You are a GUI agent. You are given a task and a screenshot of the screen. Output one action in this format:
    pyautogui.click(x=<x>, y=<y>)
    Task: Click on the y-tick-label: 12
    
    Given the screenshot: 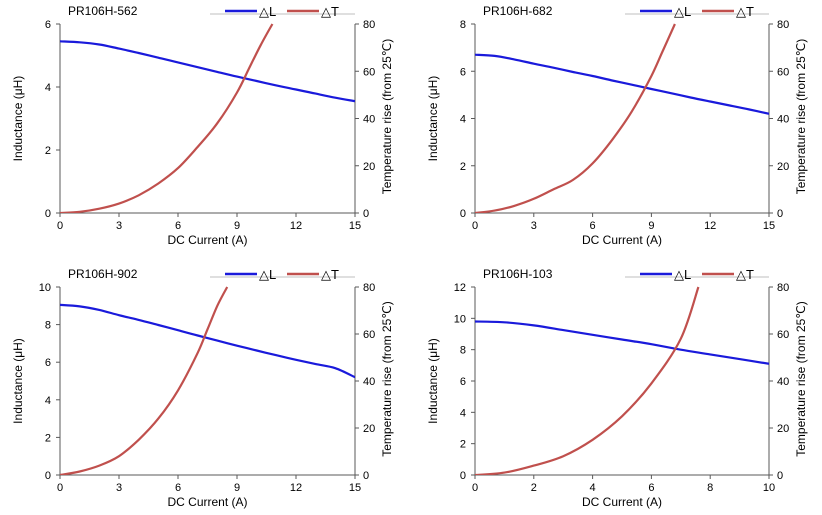 What is the action you would take?
    pyautogui.click(x=460, y=288)
    